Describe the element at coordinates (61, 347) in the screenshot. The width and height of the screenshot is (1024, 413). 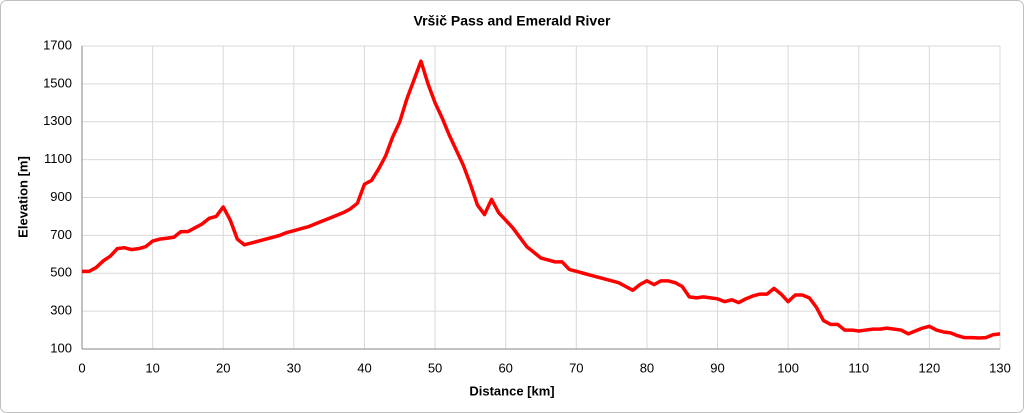
I see `y-tick-label: 100` at that location.